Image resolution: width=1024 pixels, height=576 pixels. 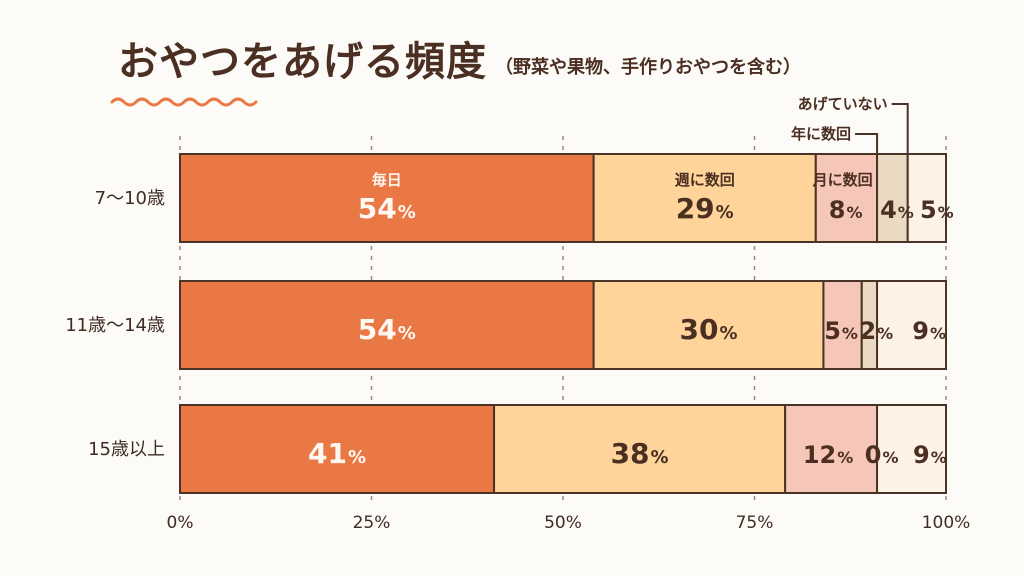 I want to click on x-tick-label: 75%, so click(x=755, y=523).